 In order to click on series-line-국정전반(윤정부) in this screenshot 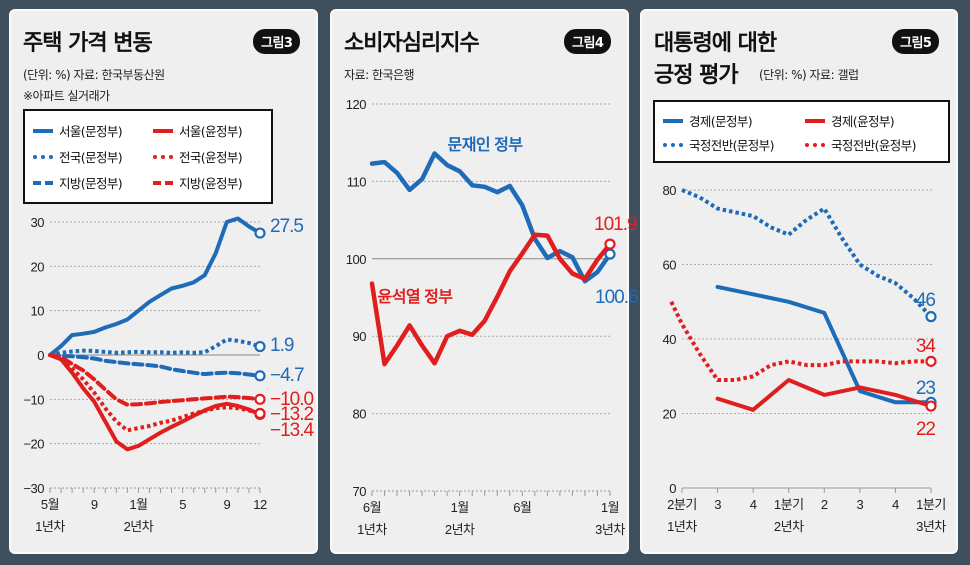, I will do `click(800, 341)`.